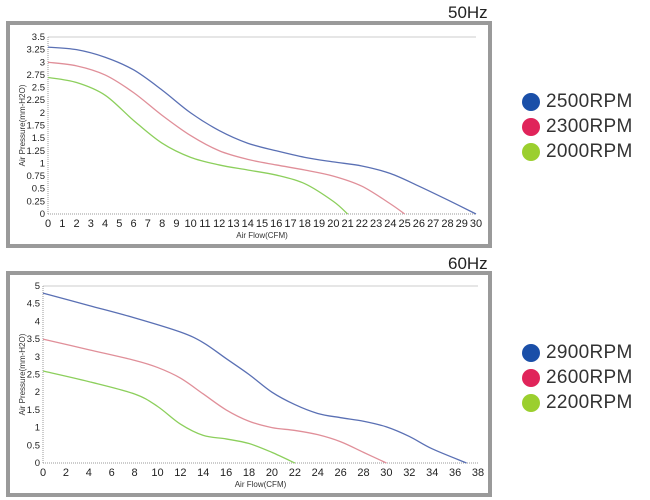 This screenshot has height=500, width=650. What do you see at coordinates (36, 126) in the screenshot?
I see `y-tick-label: 1.75` at bounding box center [36, 126].